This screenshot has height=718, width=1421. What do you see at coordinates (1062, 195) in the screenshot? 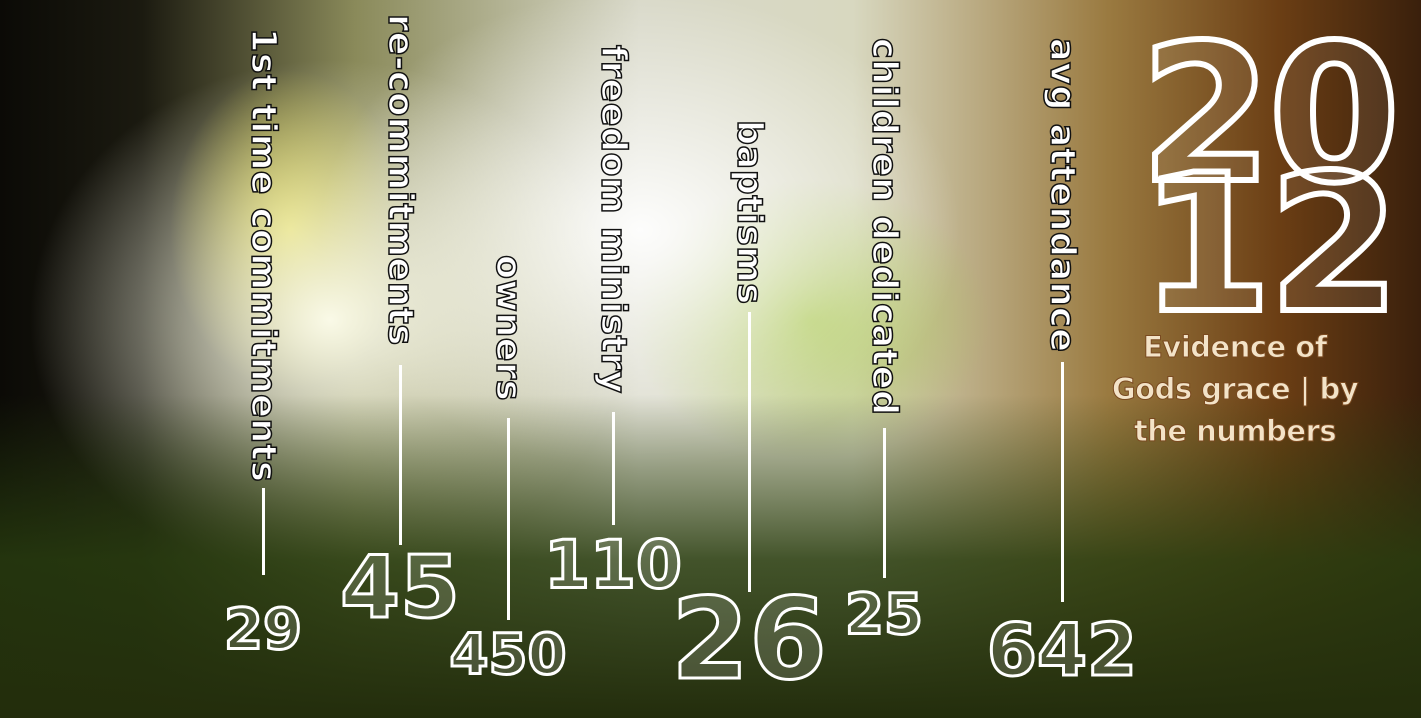
I see `stat-label: avg attendance` at bounding box center [1062, 195].